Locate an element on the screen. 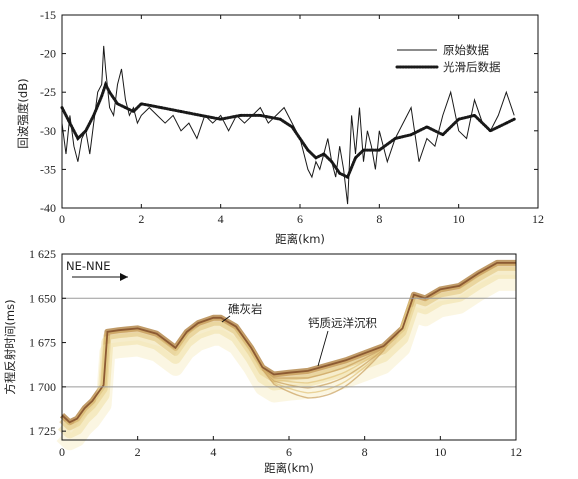 The width and height of the screenshot is (578, 479). reef-limestone-label: 礁灰岩 is located at coordinates (245, 309).